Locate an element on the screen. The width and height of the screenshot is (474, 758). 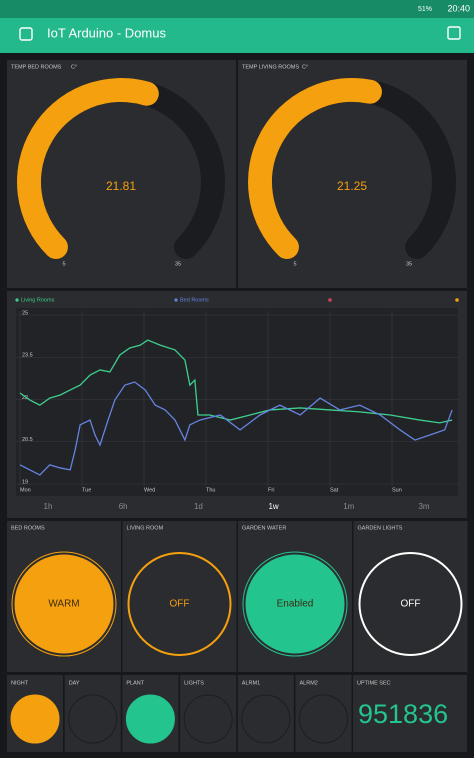
period-tab: 6h is located at coordinates (123, 506).